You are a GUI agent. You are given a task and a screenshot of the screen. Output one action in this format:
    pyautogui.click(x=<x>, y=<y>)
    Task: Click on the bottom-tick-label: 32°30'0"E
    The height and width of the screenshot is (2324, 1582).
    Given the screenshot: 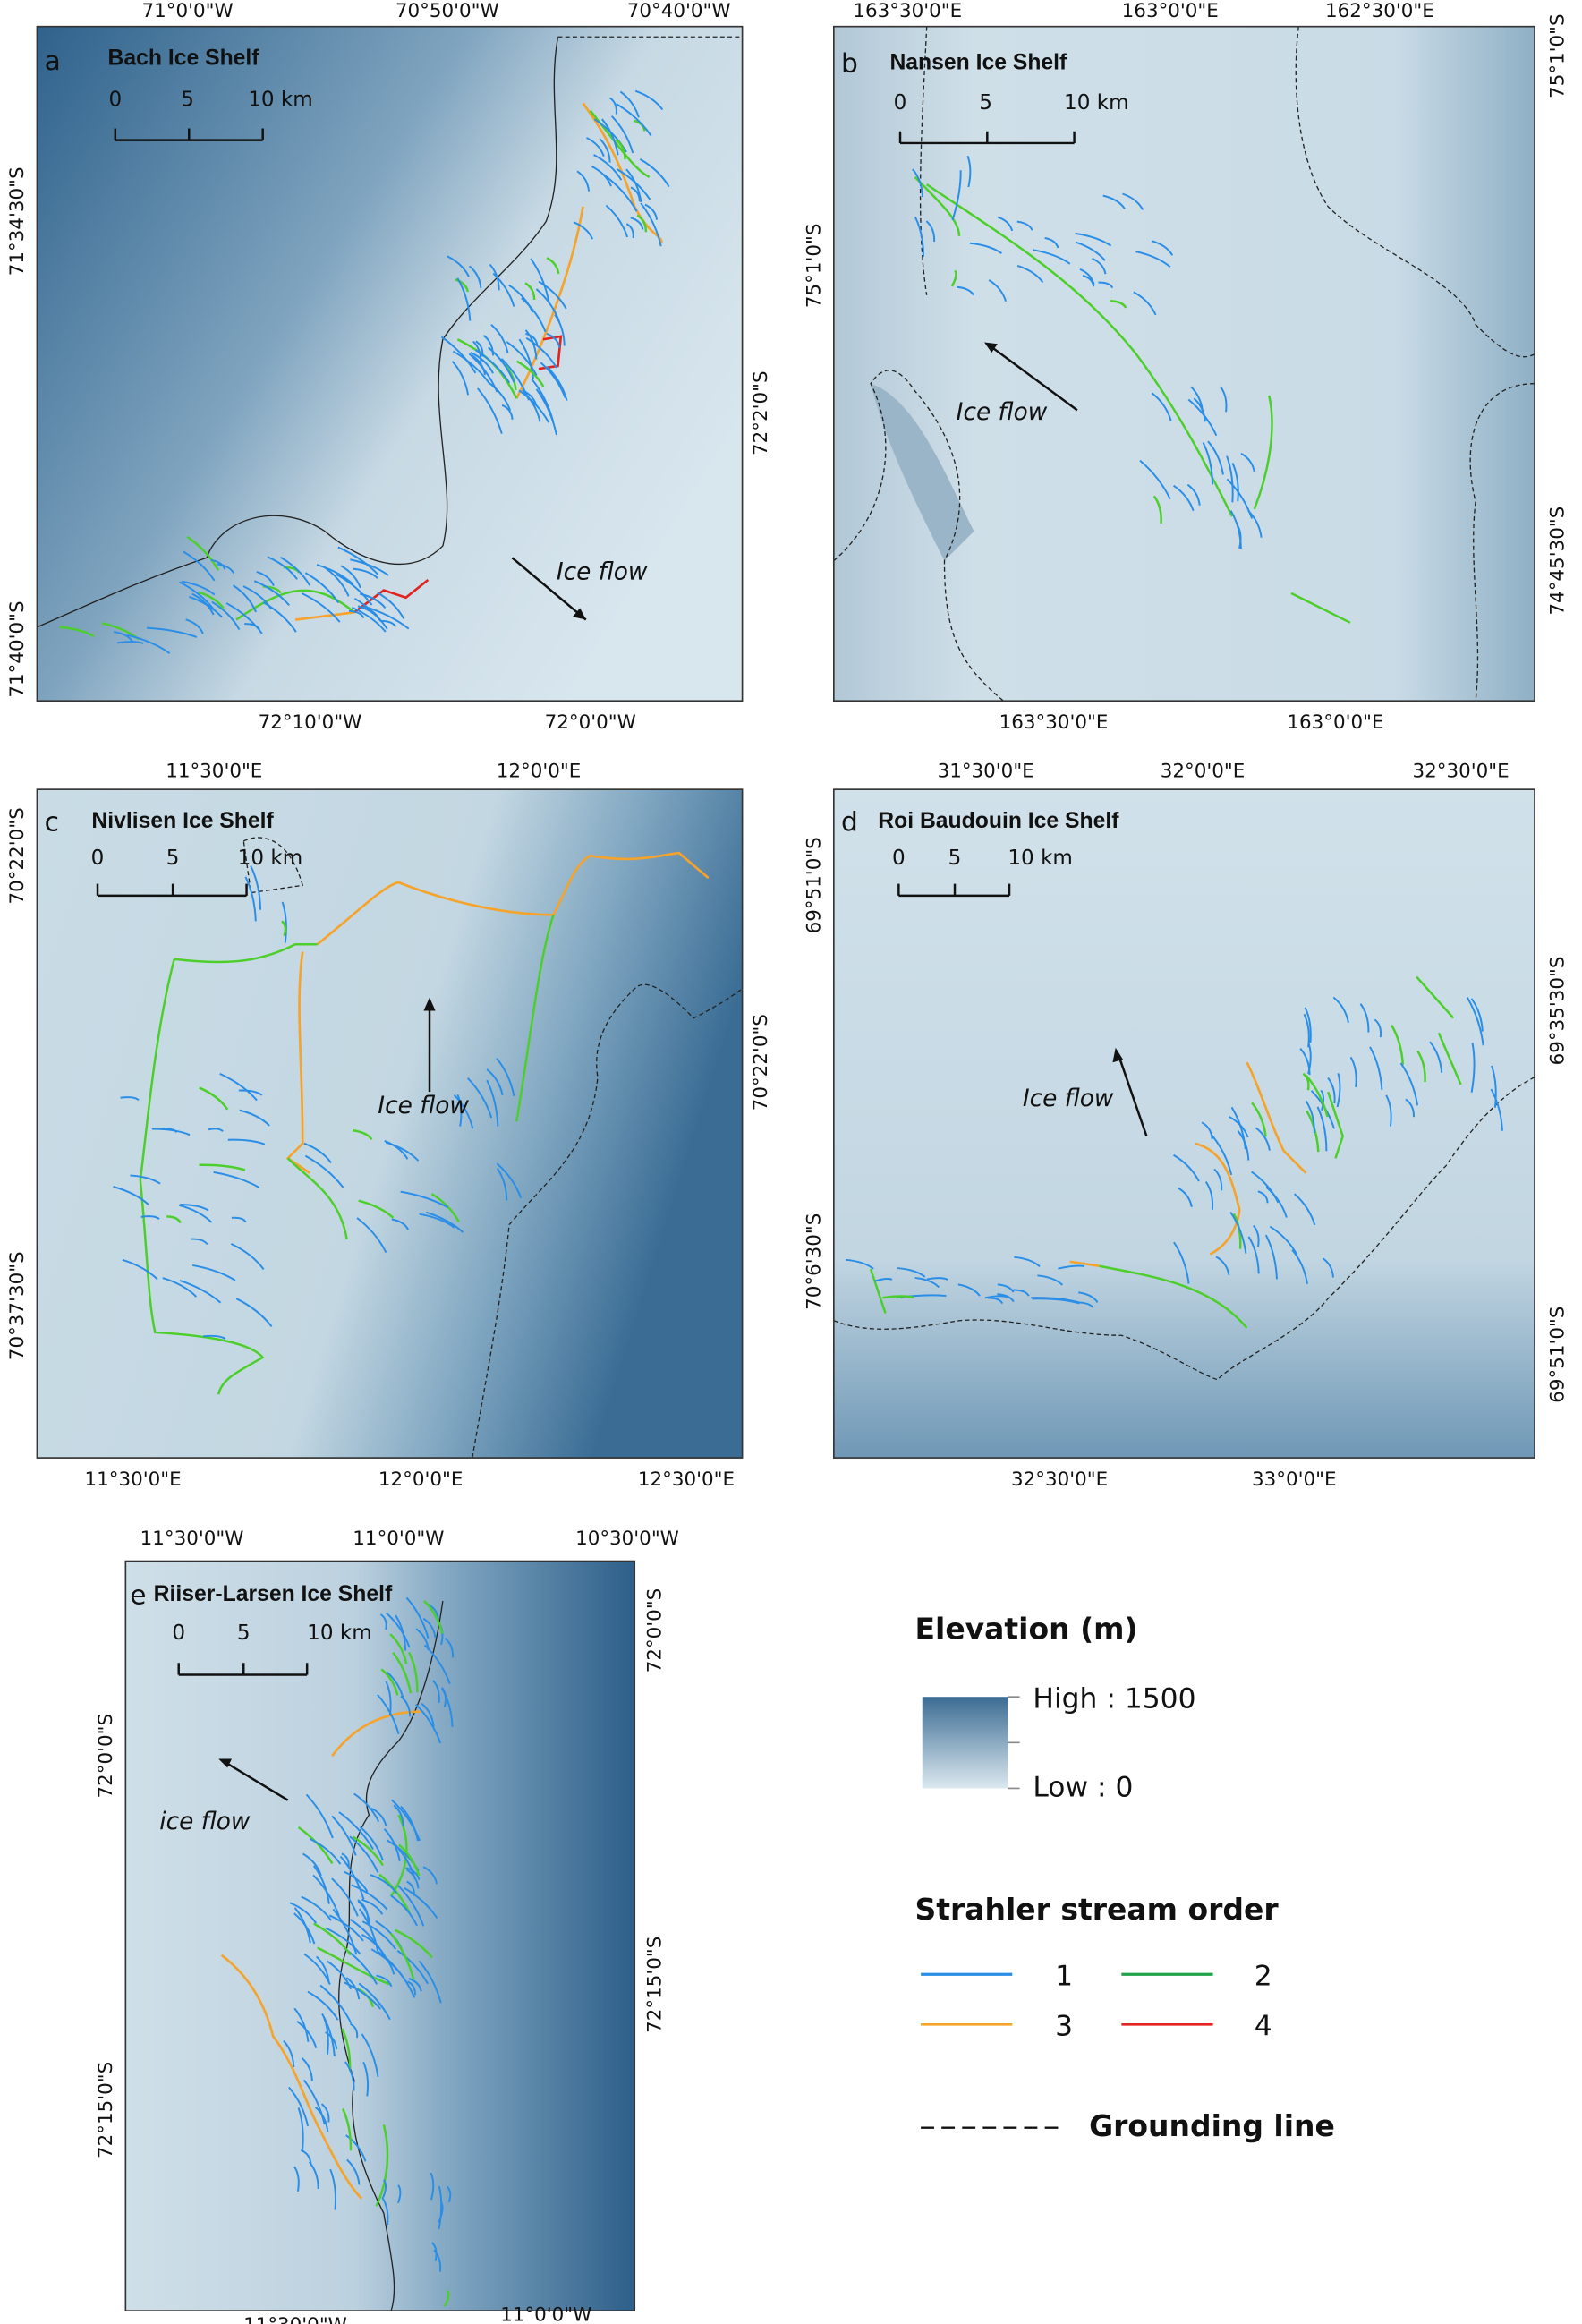 What is the action you would take?
    pyautogui.click(x=1060, y=1479)
    